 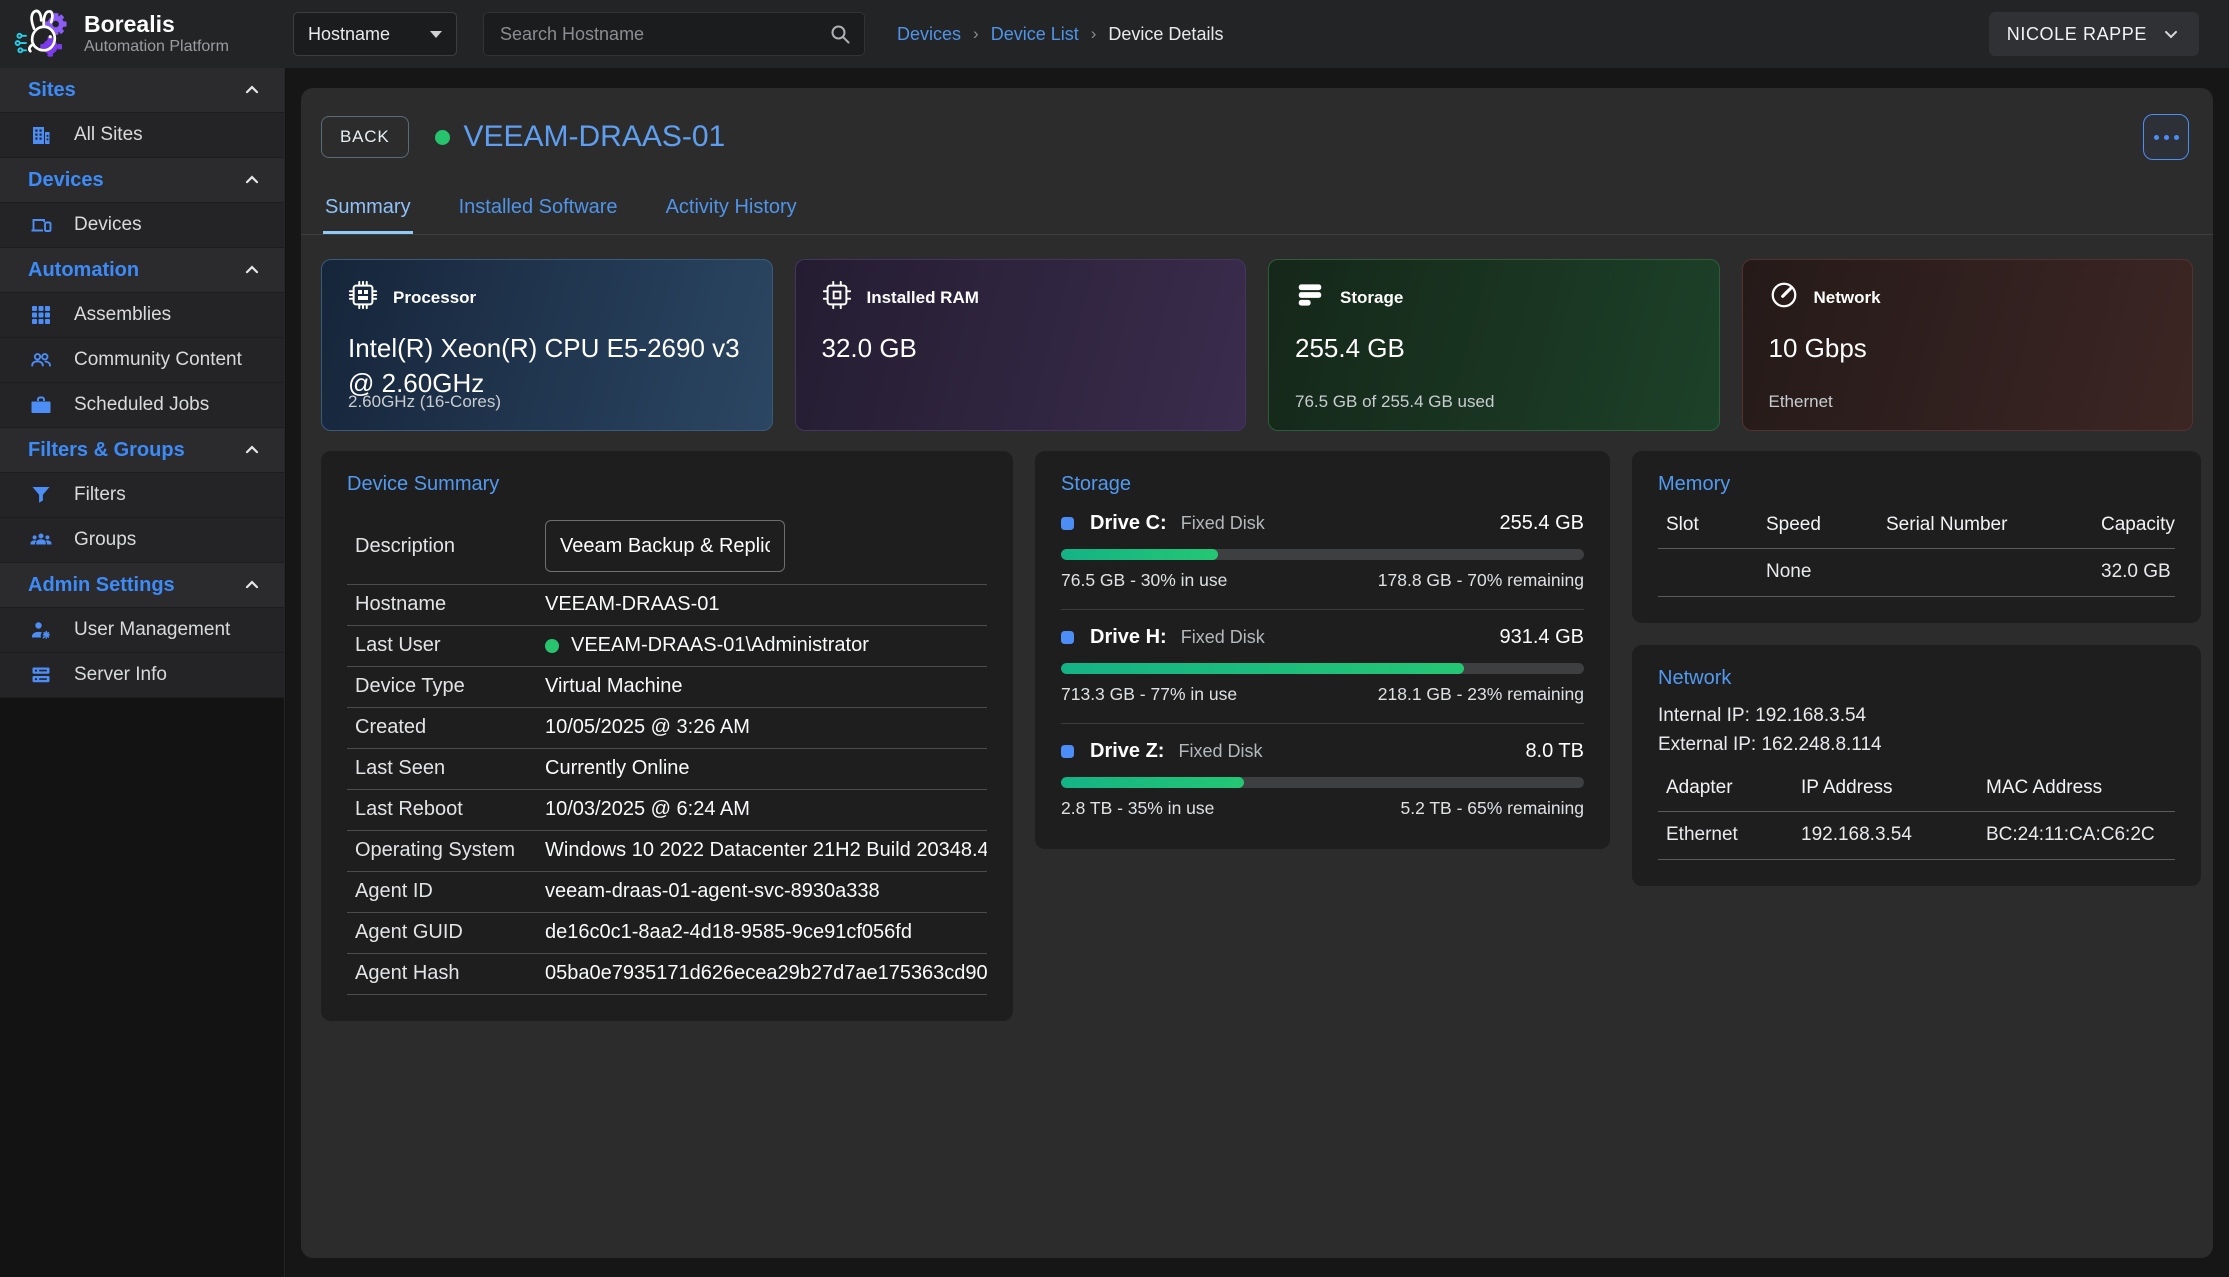 What do you see at coordinates (1770, 744) in the screenshot?
I see `external-ip: External IP: 162.248.8.114` at bounding box center [1770, 744].